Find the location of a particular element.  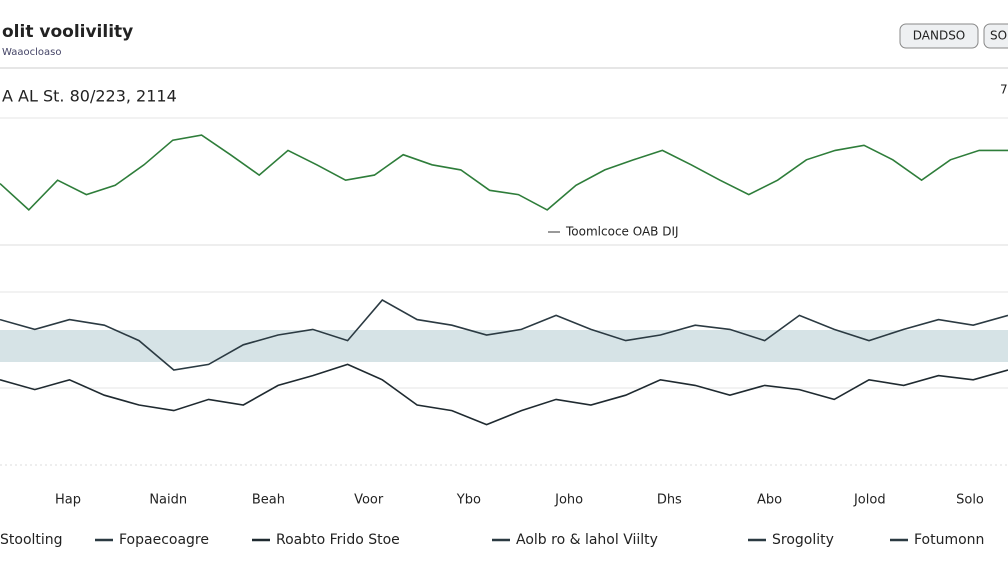

x-tick-label: Voor is located at coordinates (369, 500).